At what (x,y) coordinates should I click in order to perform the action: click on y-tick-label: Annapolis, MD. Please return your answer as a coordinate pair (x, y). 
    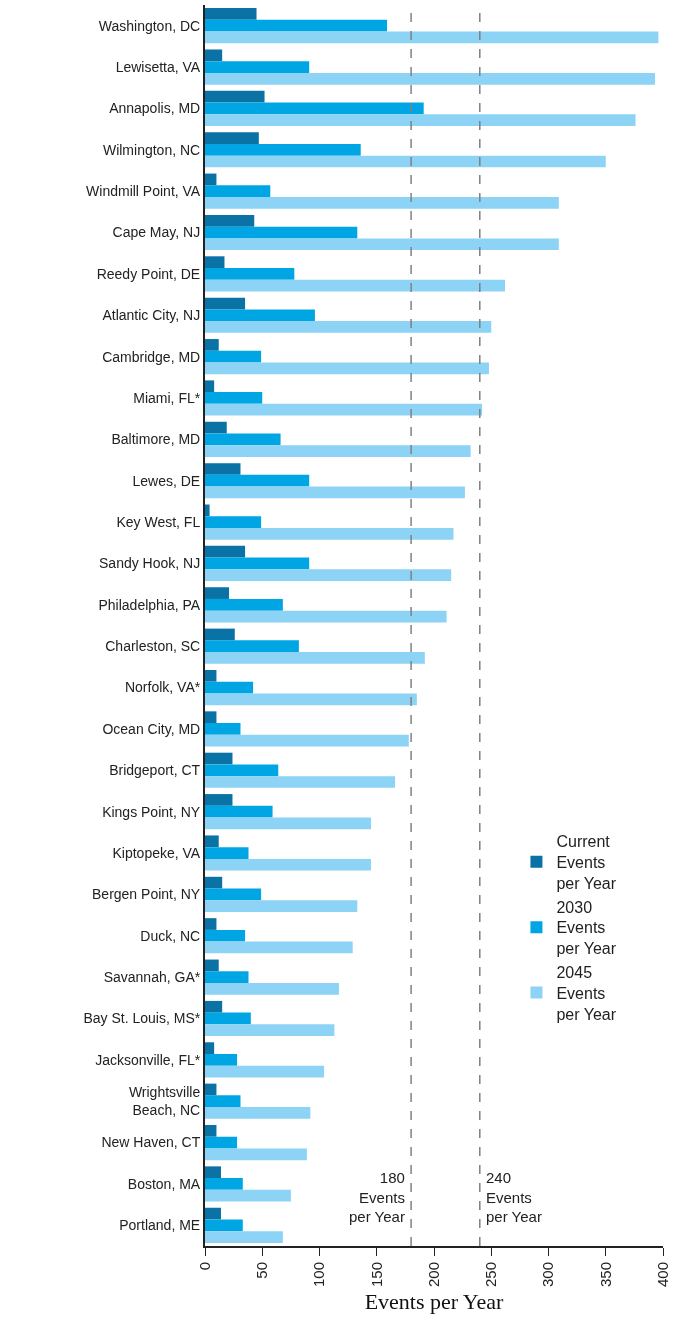
    Looking at the image, I should click on (155, 108).